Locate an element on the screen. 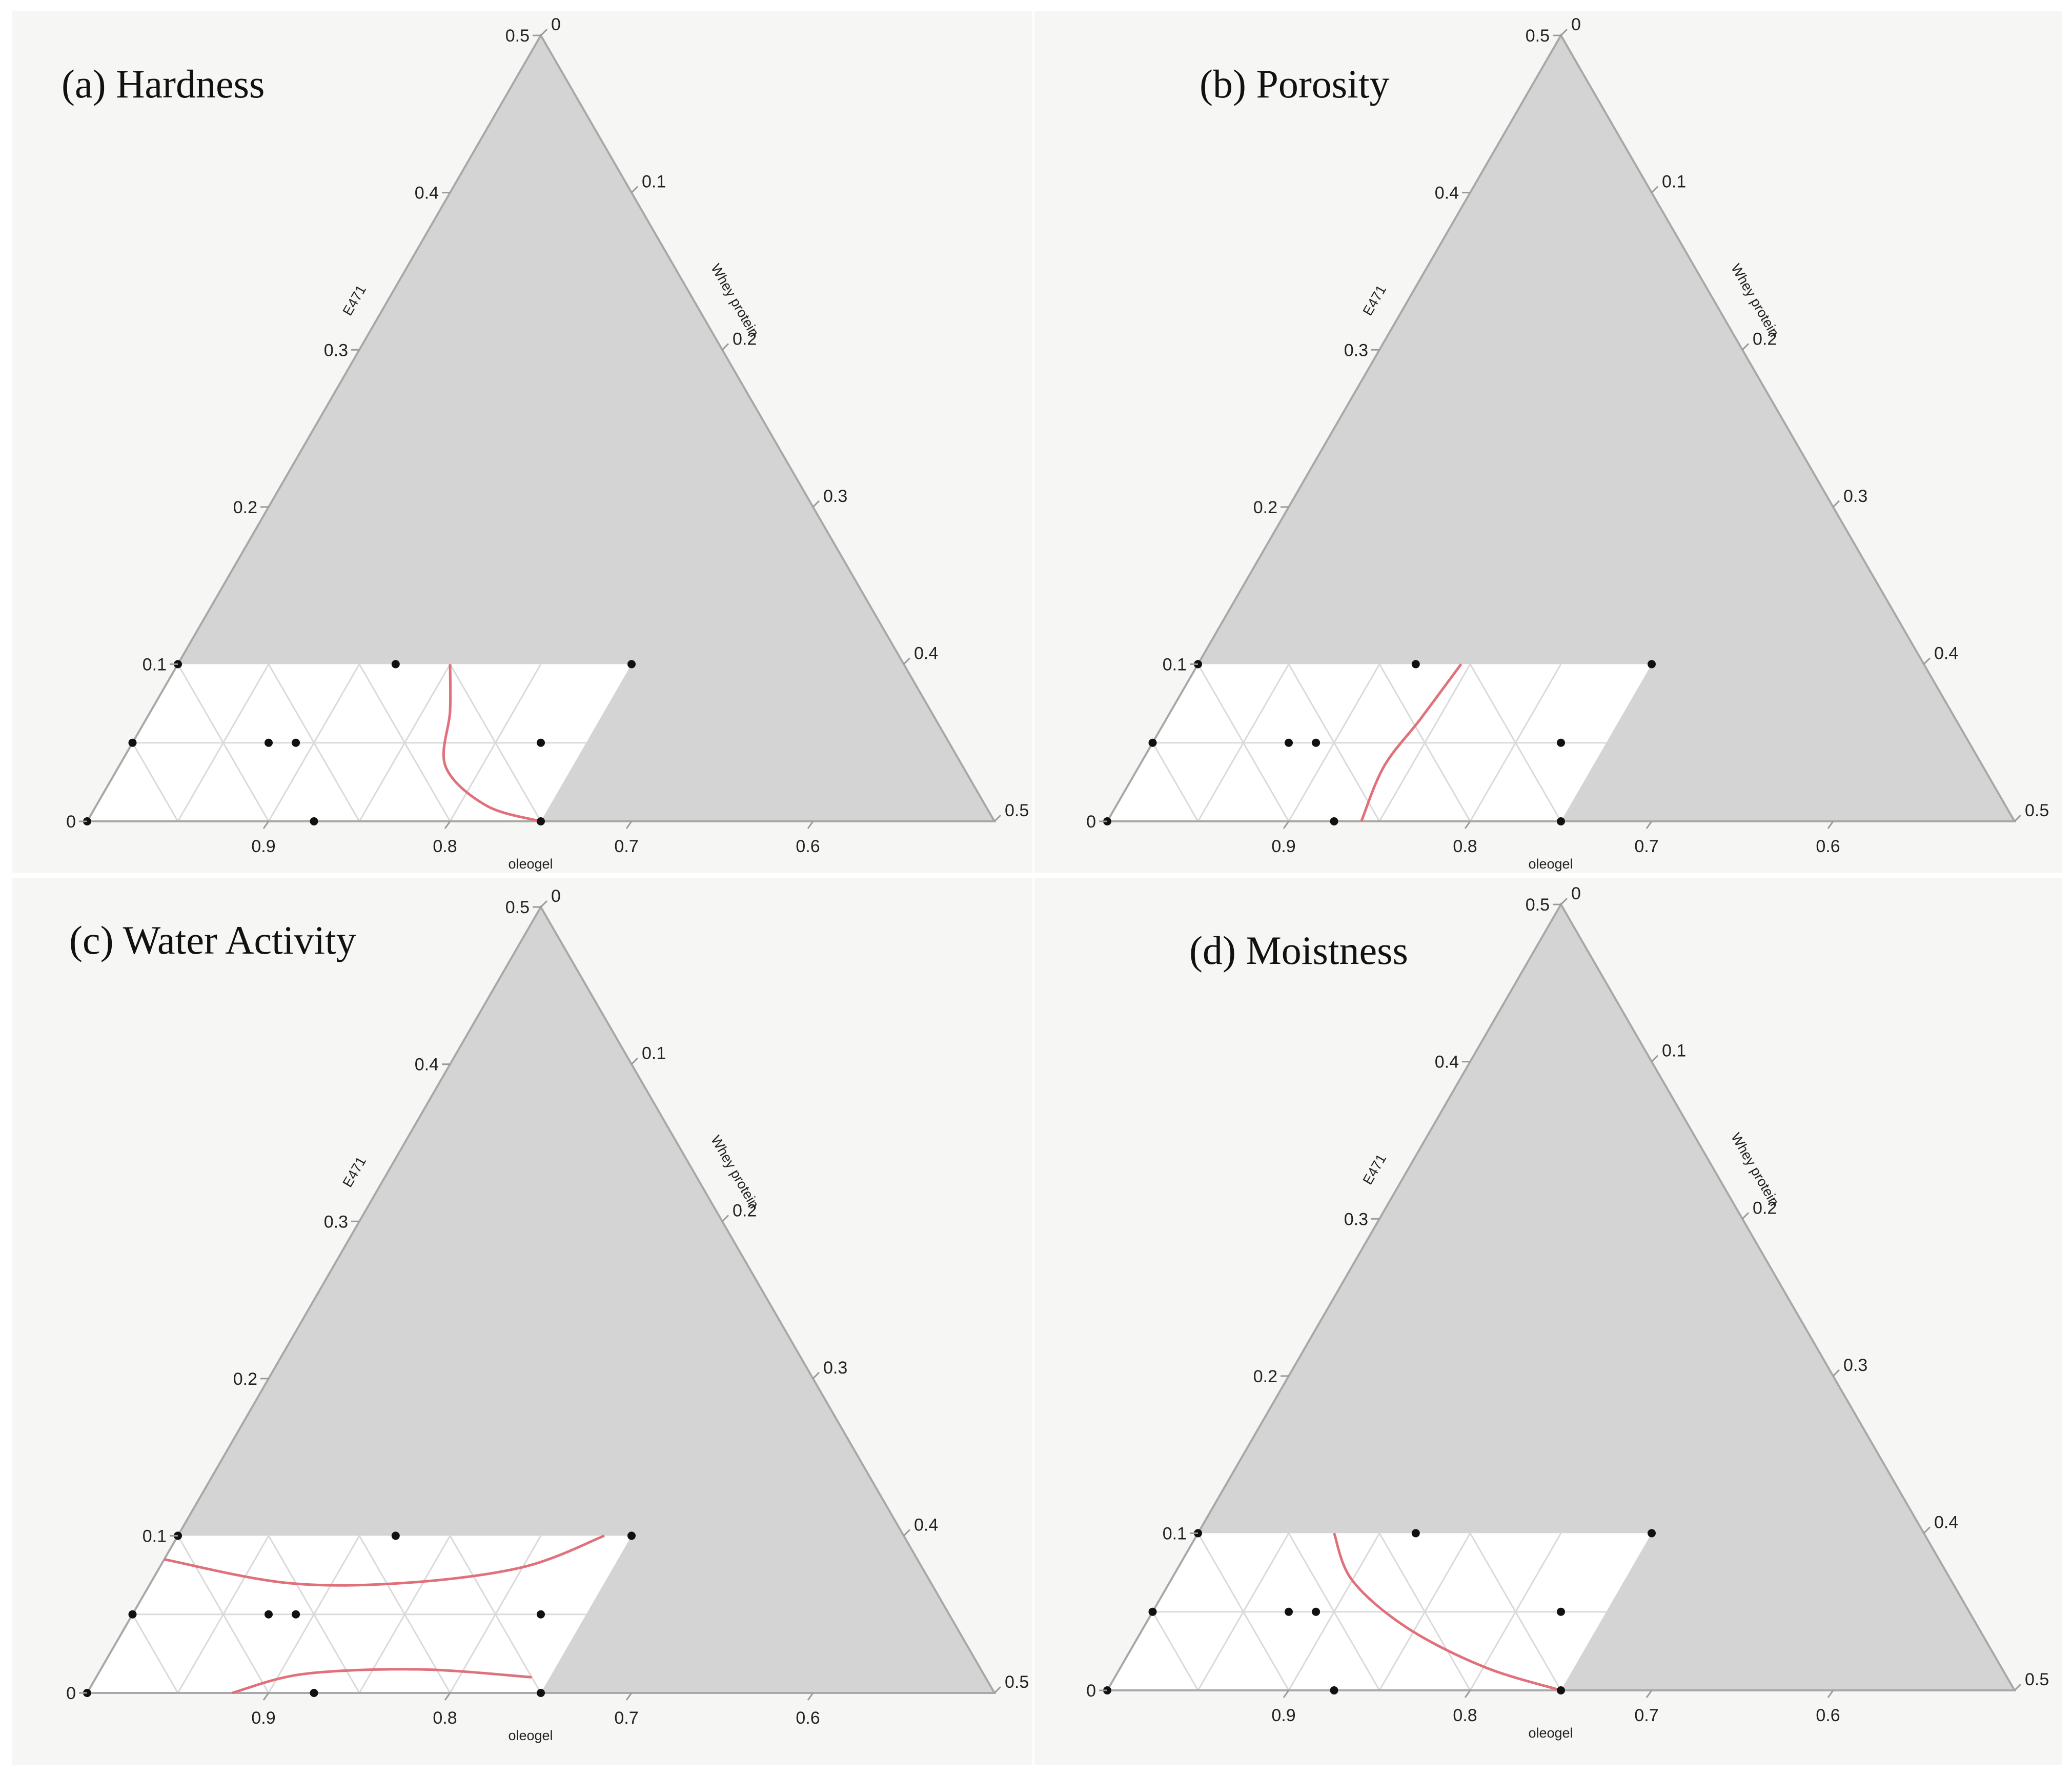  axis-title-bottom: oleogel is located at coordinates (530, 864).